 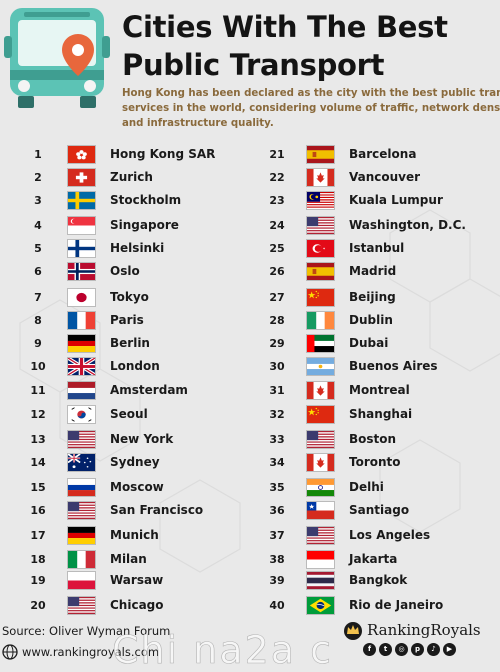 I want to click on city-name: Seoul, so click(x=129, y=414).